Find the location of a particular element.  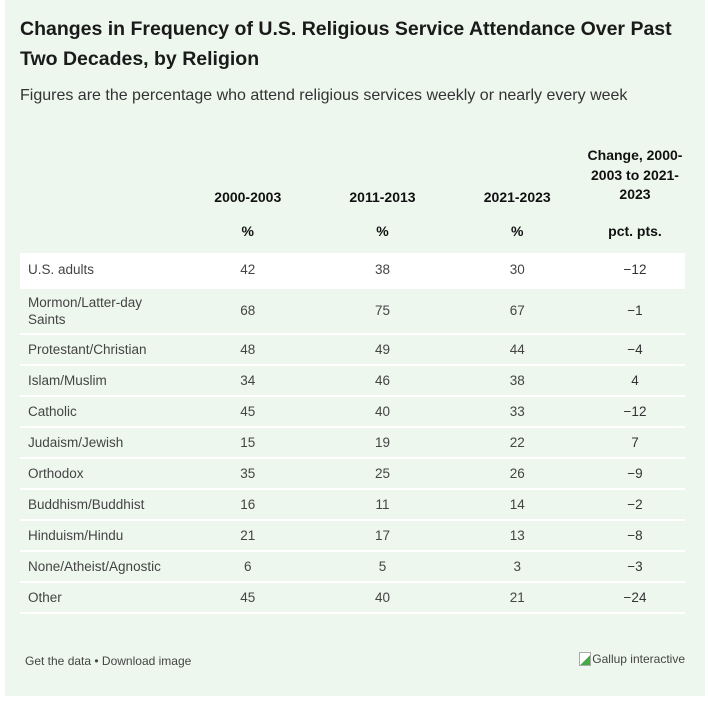

table-row: Catholic 45 40 33 −12 is located at coordinates (352, 411).